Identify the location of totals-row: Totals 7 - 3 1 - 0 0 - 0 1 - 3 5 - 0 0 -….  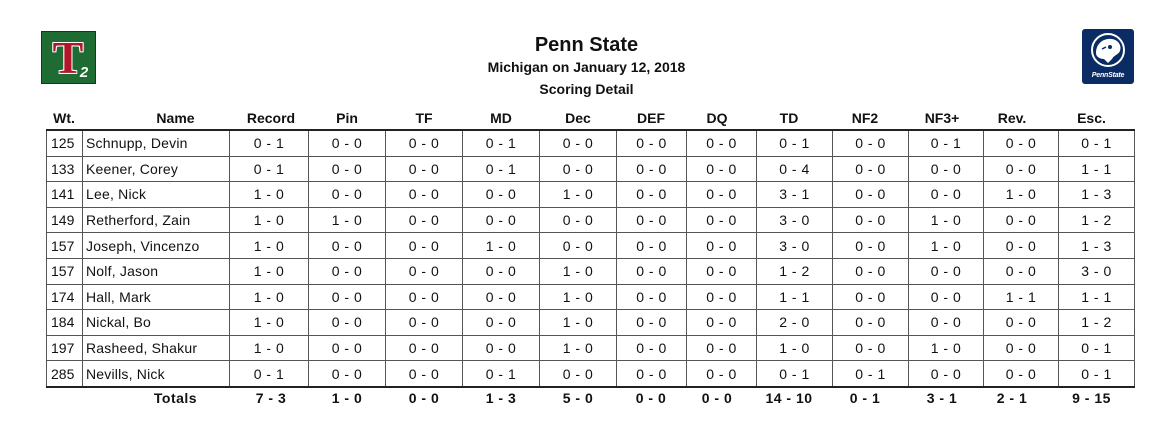
(590, 398).